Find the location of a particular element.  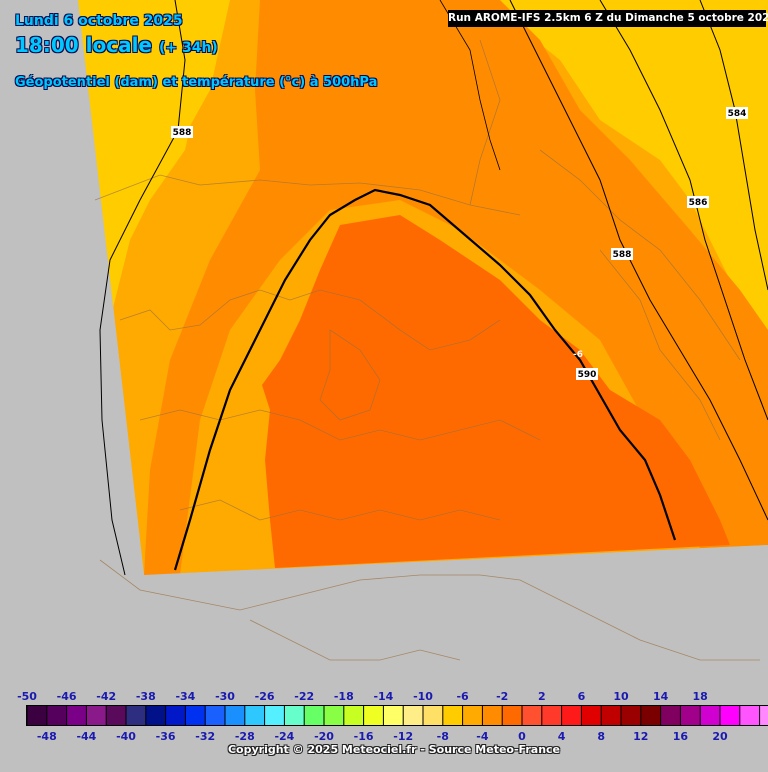

legend-label-top: 2 is located at coordinates (541, 696).